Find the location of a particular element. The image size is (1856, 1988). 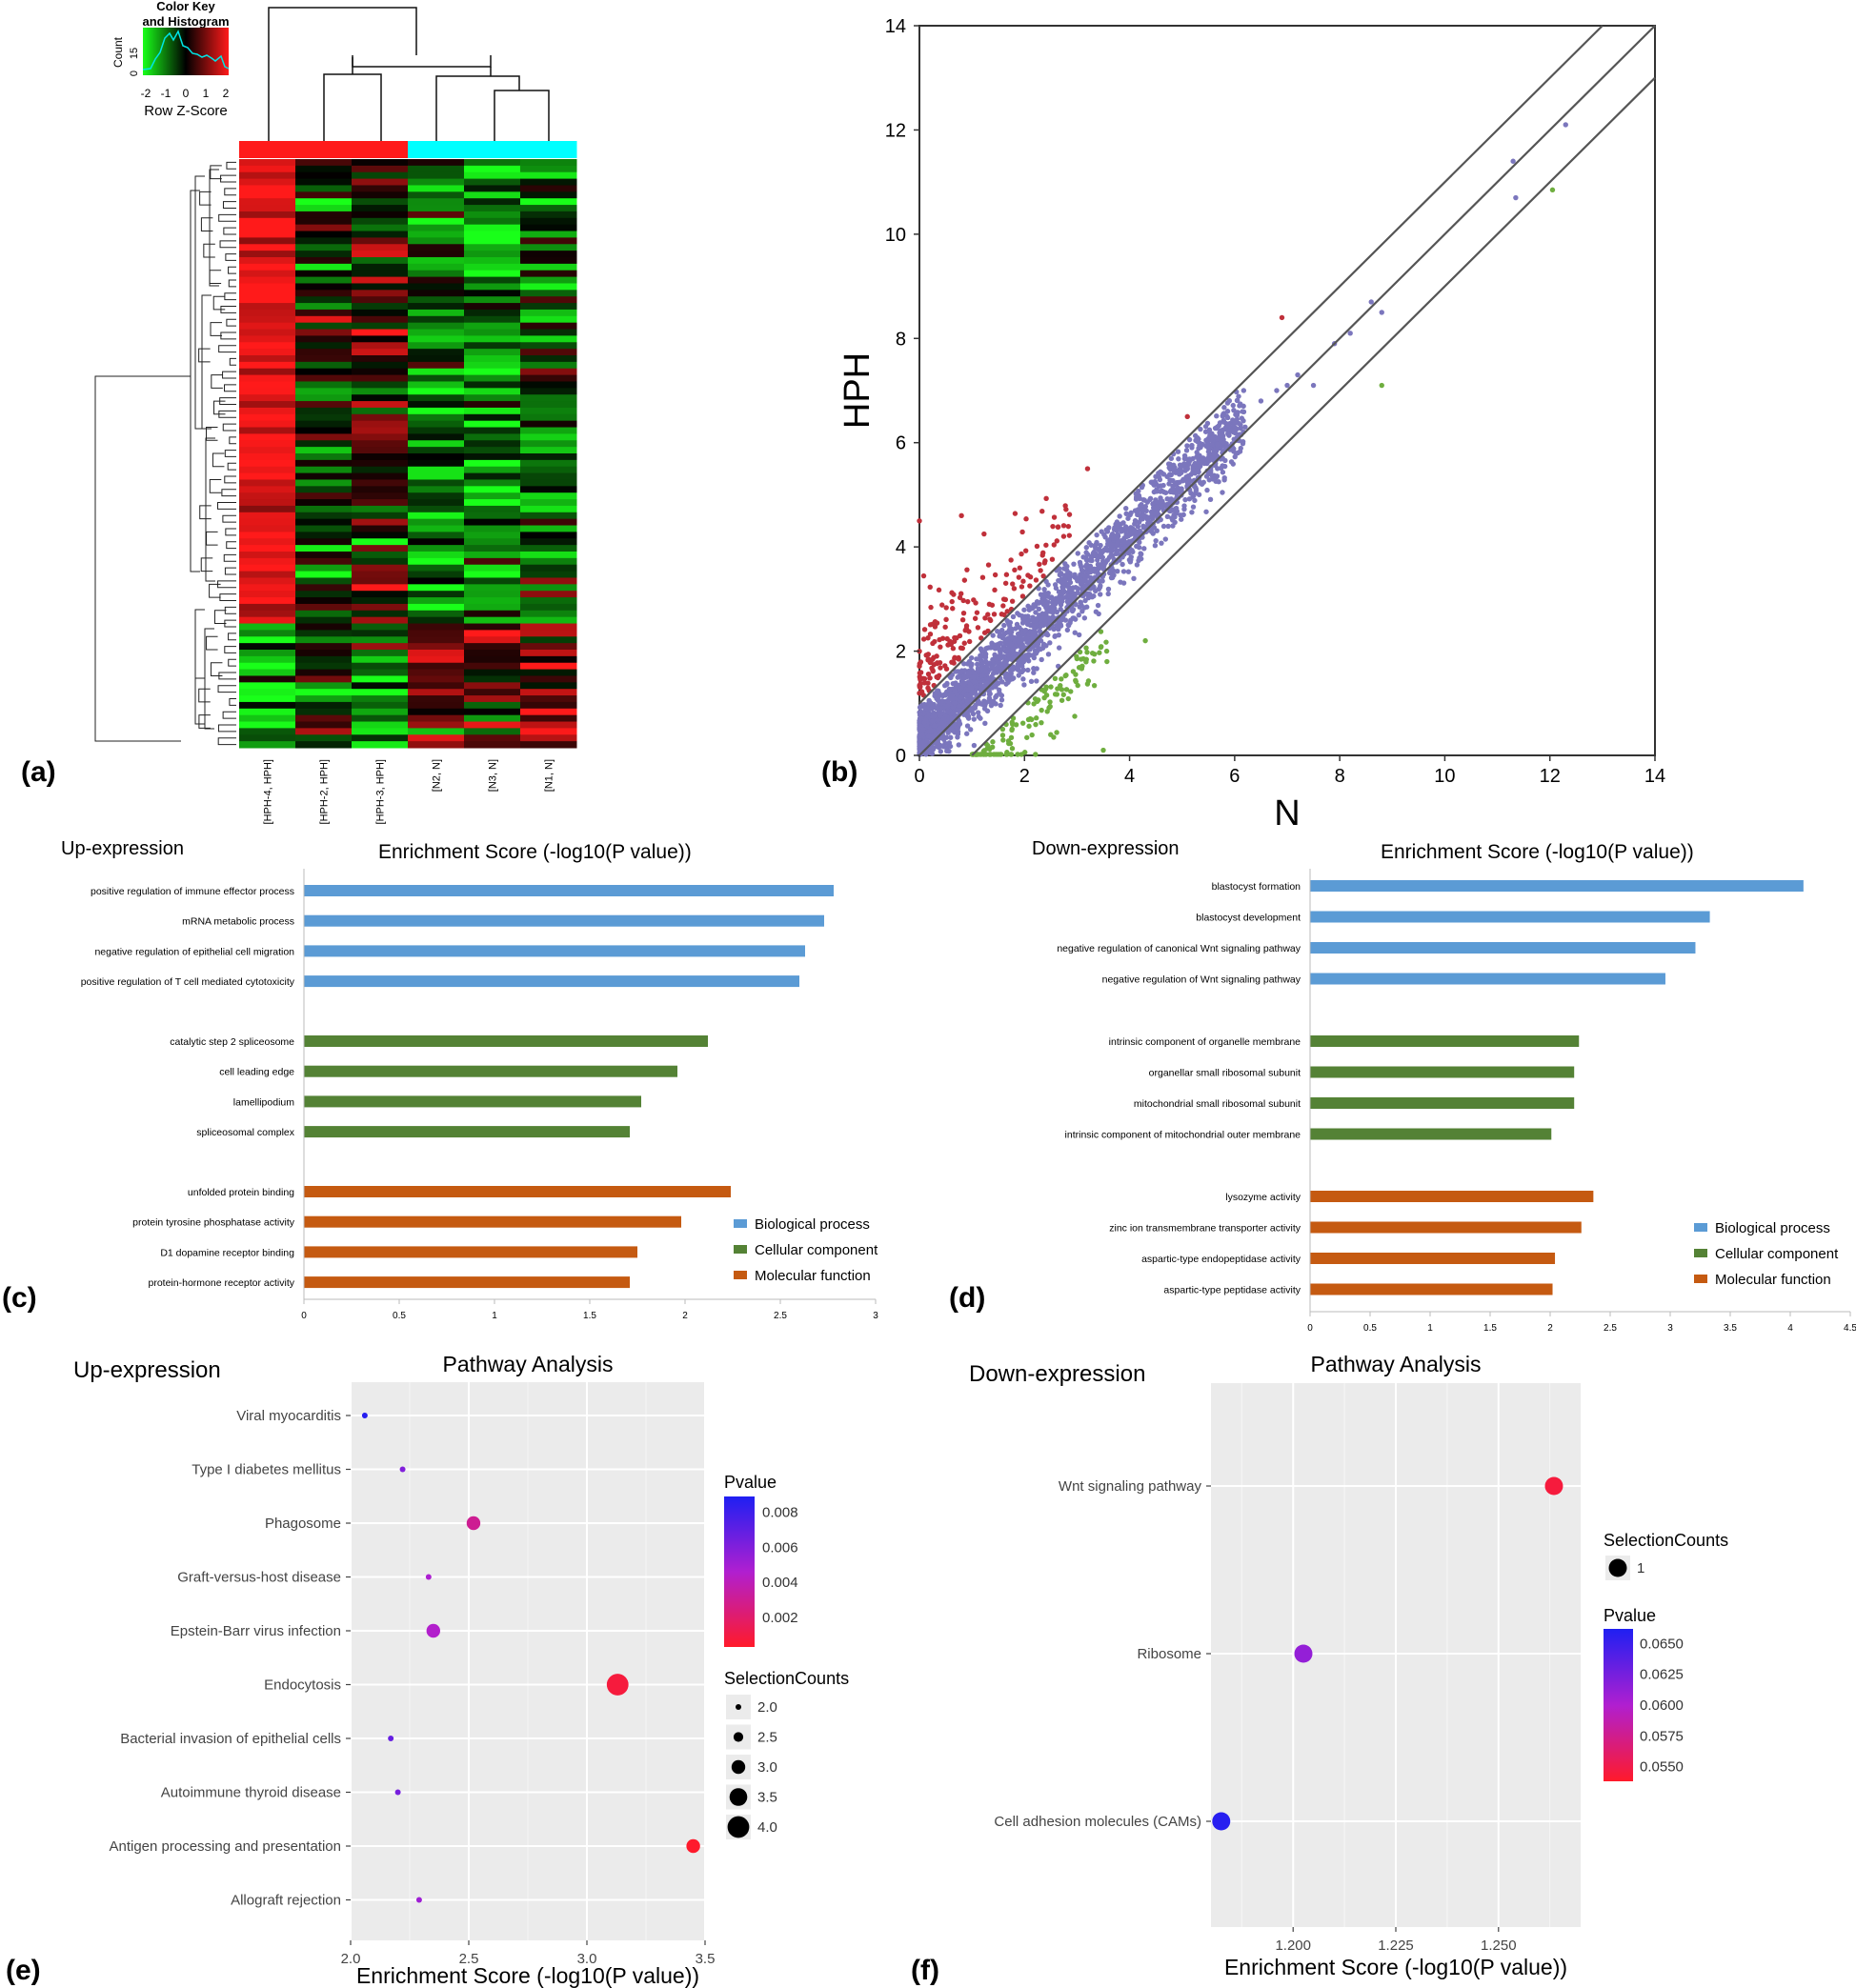

legend-size-dot is located at coordinates (738, 1797).